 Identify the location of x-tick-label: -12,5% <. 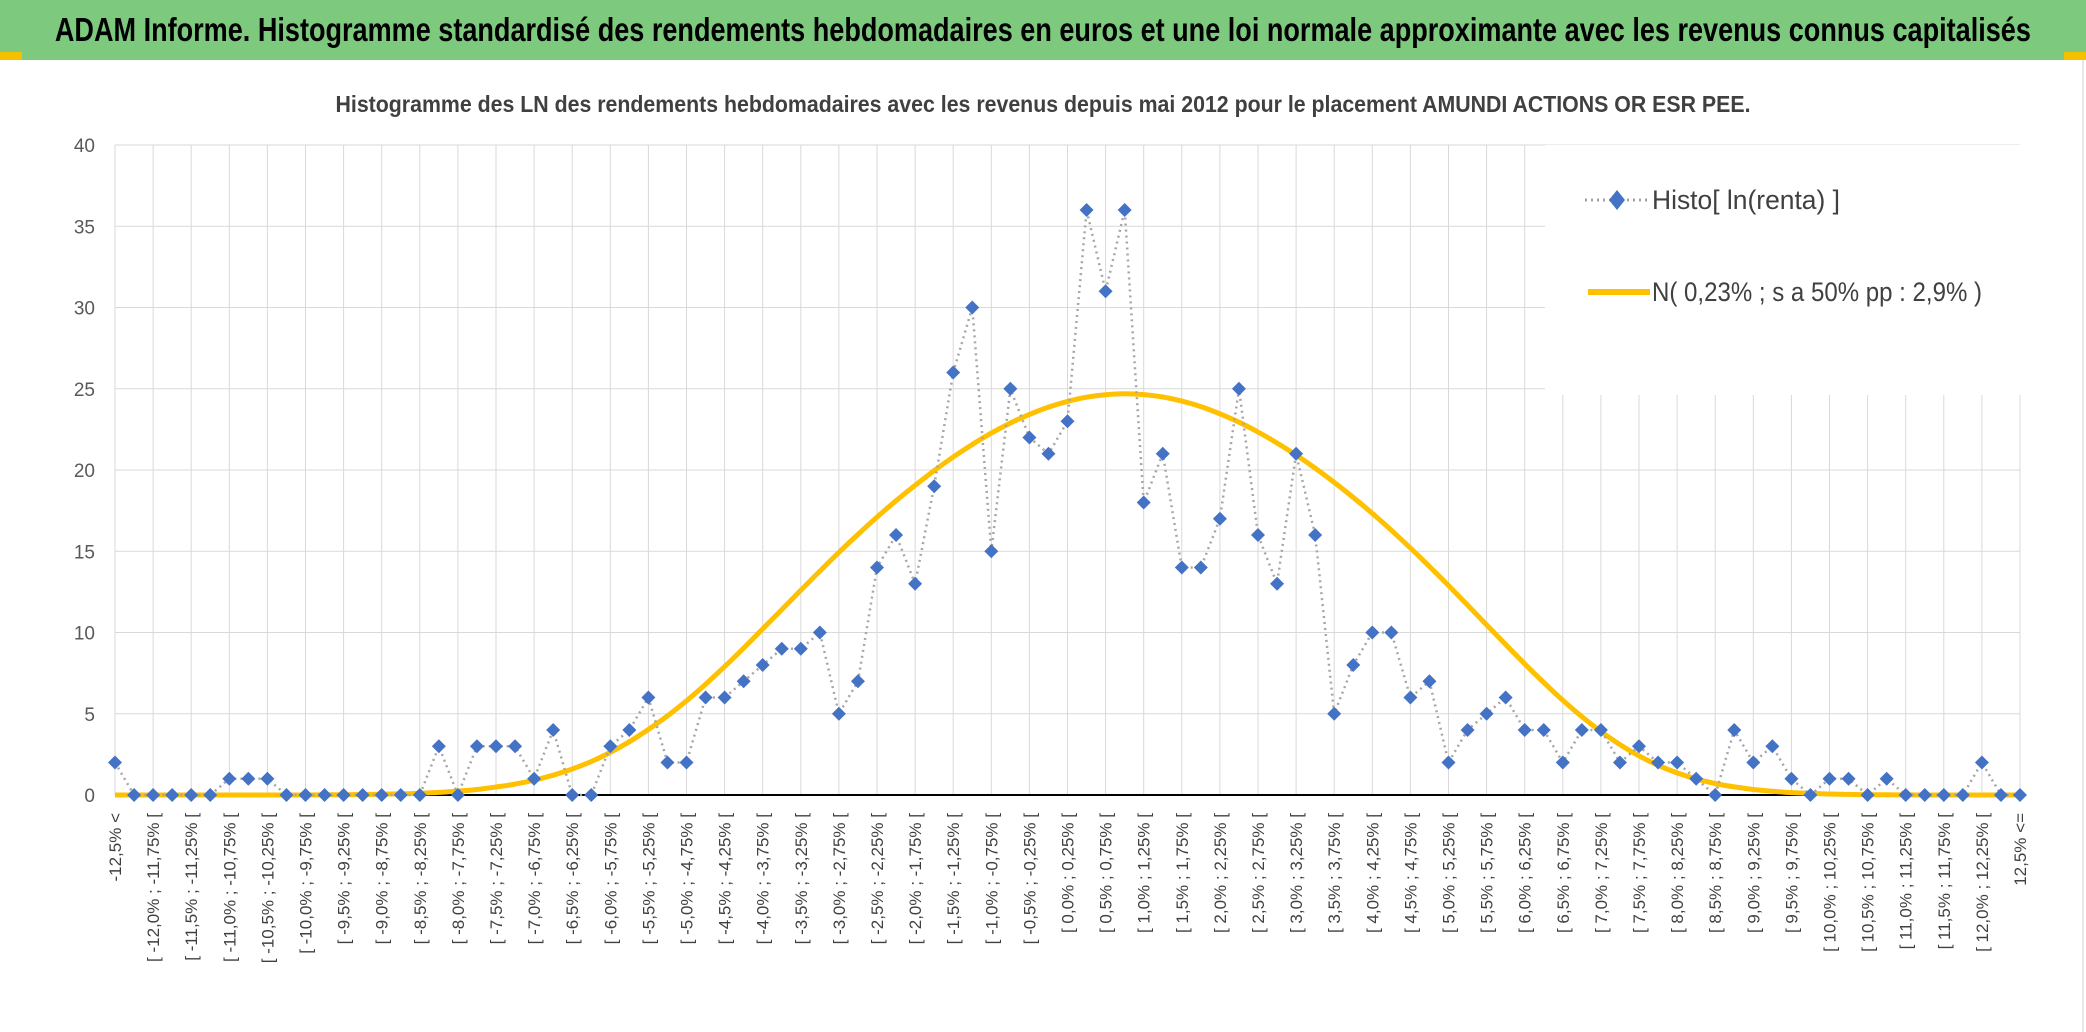
(115, 847).